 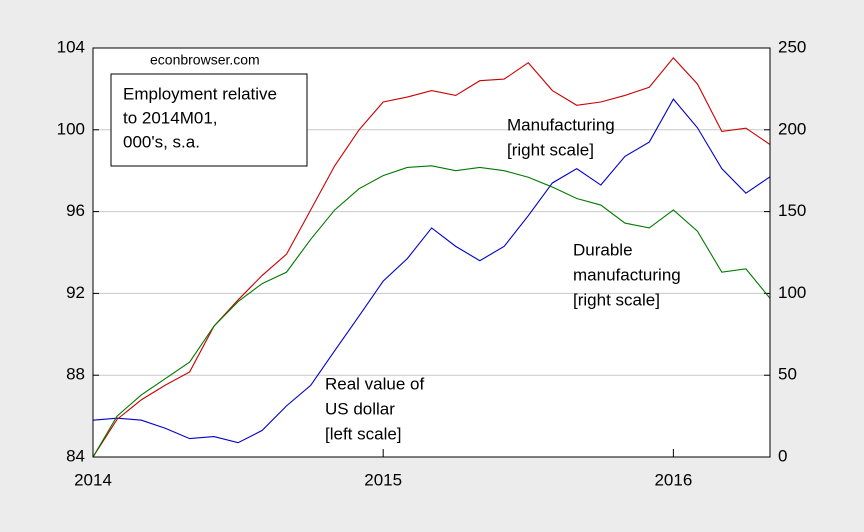 I want to click on series-label: manufacturing, so click(x=627, y=274).